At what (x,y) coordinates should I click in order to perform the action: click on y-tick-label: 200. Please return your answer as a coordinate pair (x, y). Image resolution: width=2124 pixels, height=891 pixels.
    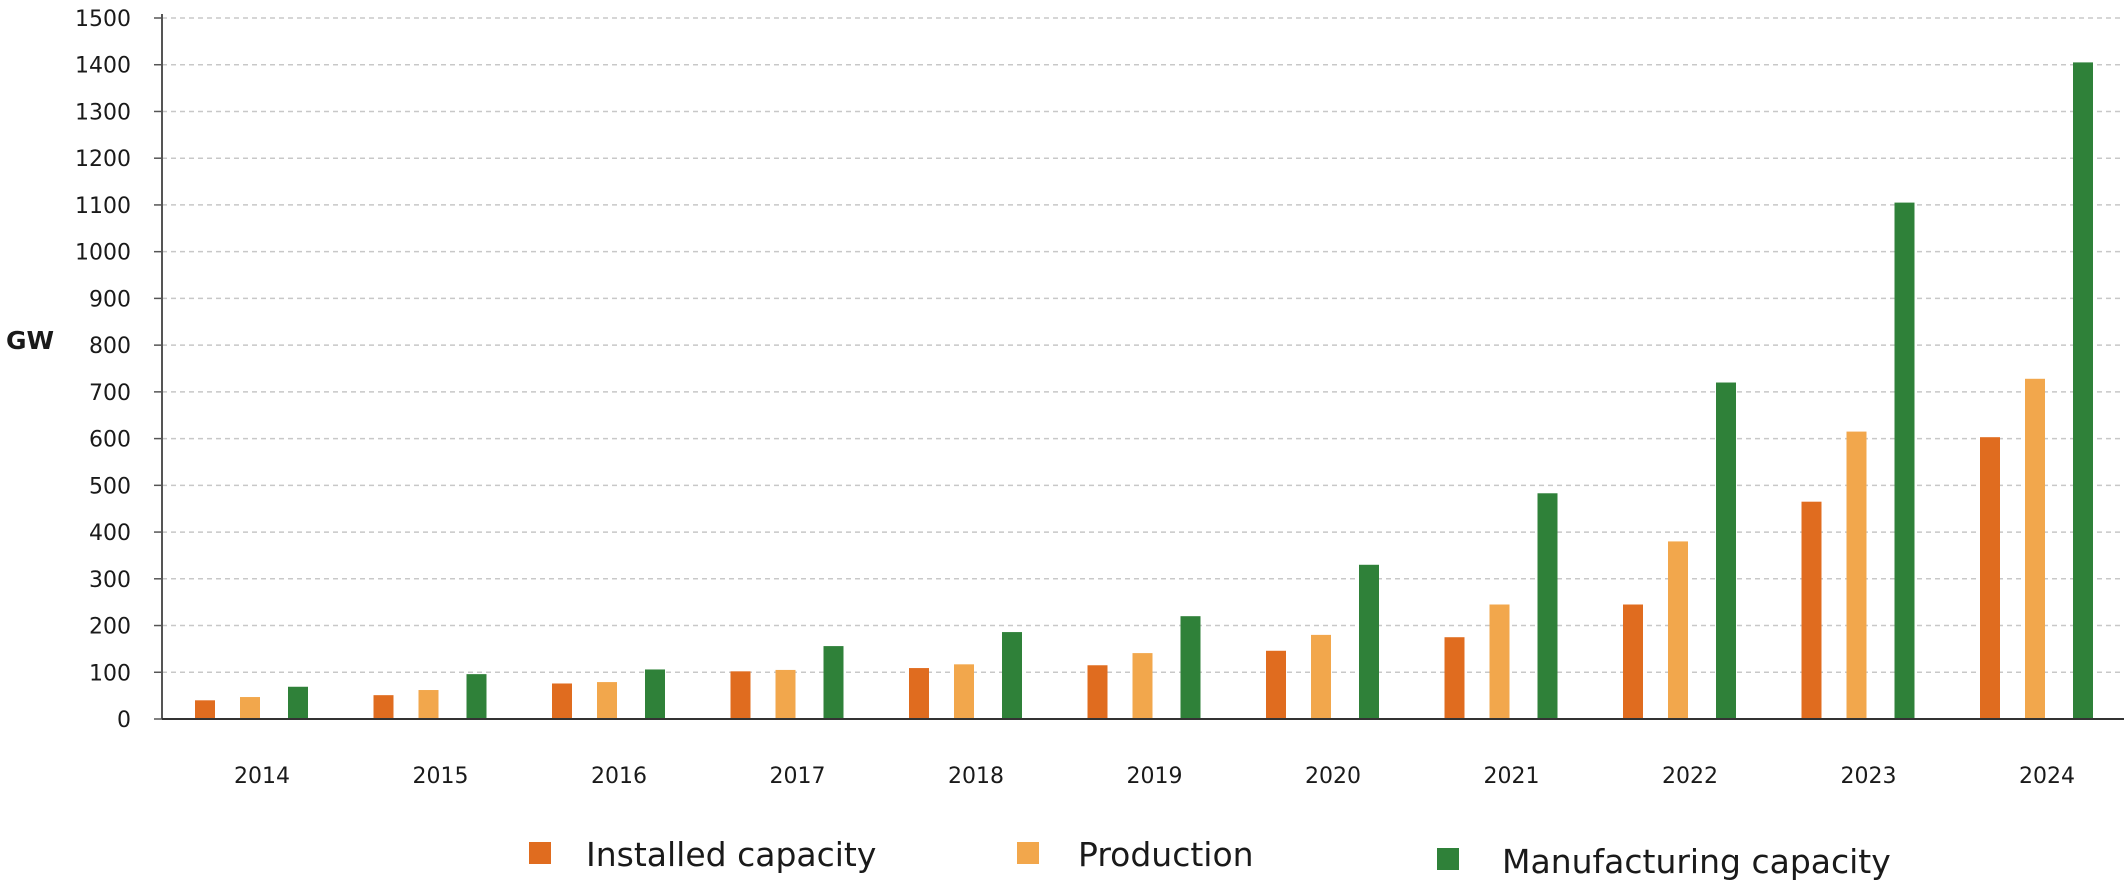
    Looking at the image, I should click on (110, 627).